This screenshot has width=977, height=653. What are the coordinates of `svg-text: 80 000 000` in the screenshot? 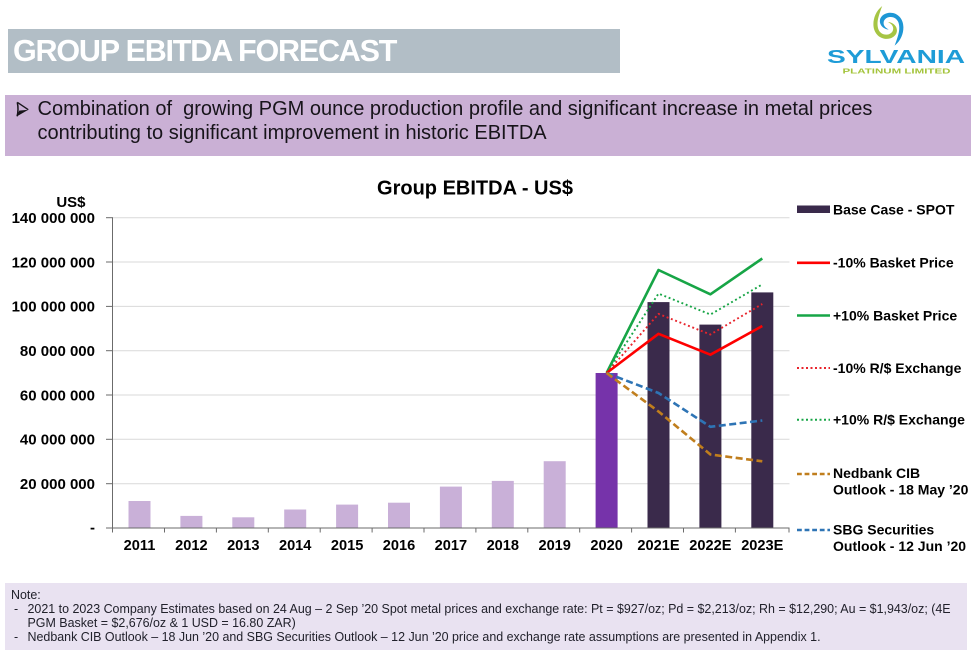 It's located at (57, 351).